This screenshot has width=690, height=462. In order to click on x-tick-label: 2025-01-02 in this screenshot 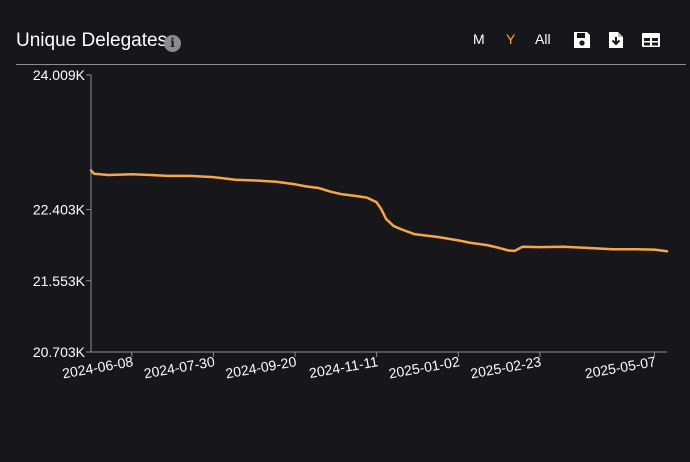, I will do `click(424, 367)`.